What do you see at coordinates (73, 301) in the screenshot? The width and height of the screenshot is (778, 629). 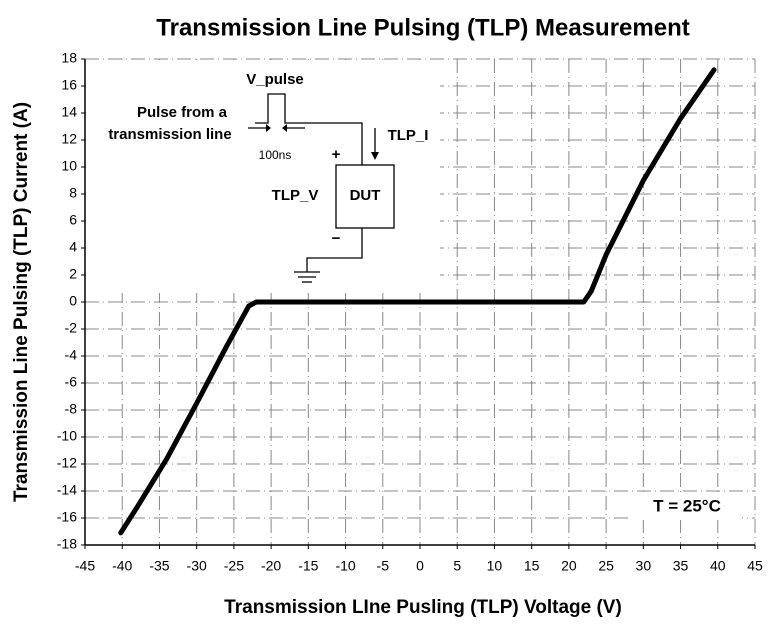 I see `y-tick-label: 0` at bounding box center [73, 301].